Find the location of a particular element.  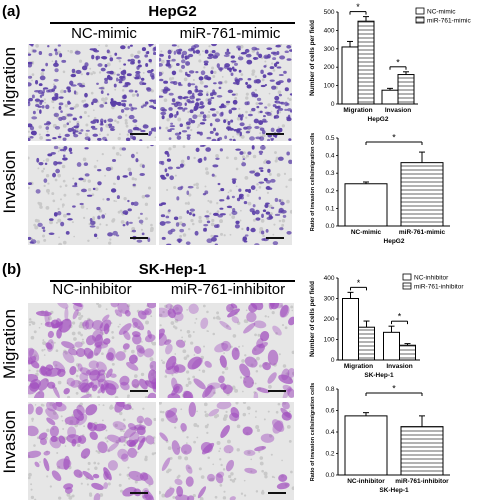

y-tick-label: 0.5 is located at coordinates (329, 138).